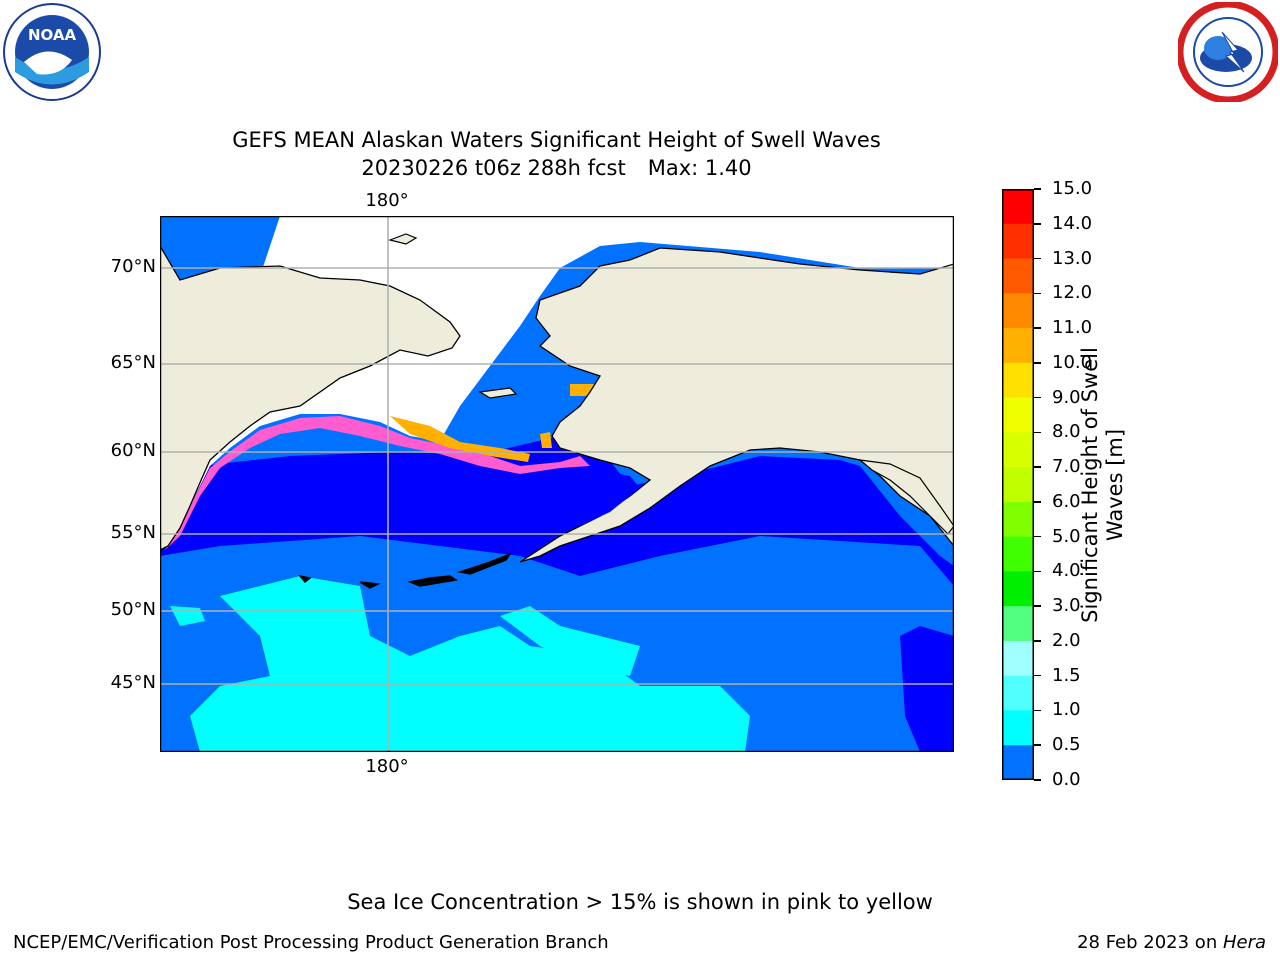 This screenshot has height=960, width=1280. Describe the element at coordinates (52, 35) in the screenshot. I see `noaa-logo-text: NOAA` at that location.